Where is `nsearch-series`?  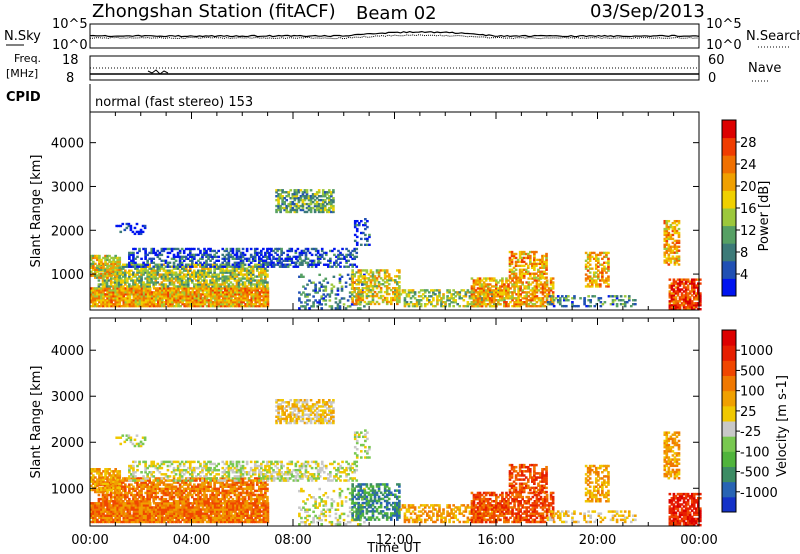 nsearch-series is located at coordinates (394, 37).